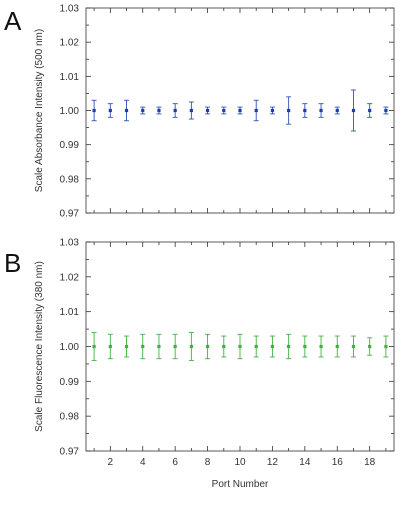  Describe the element at coordinates (208, 462) in the screenshot. I see `x-tick-label: 8` at that location.